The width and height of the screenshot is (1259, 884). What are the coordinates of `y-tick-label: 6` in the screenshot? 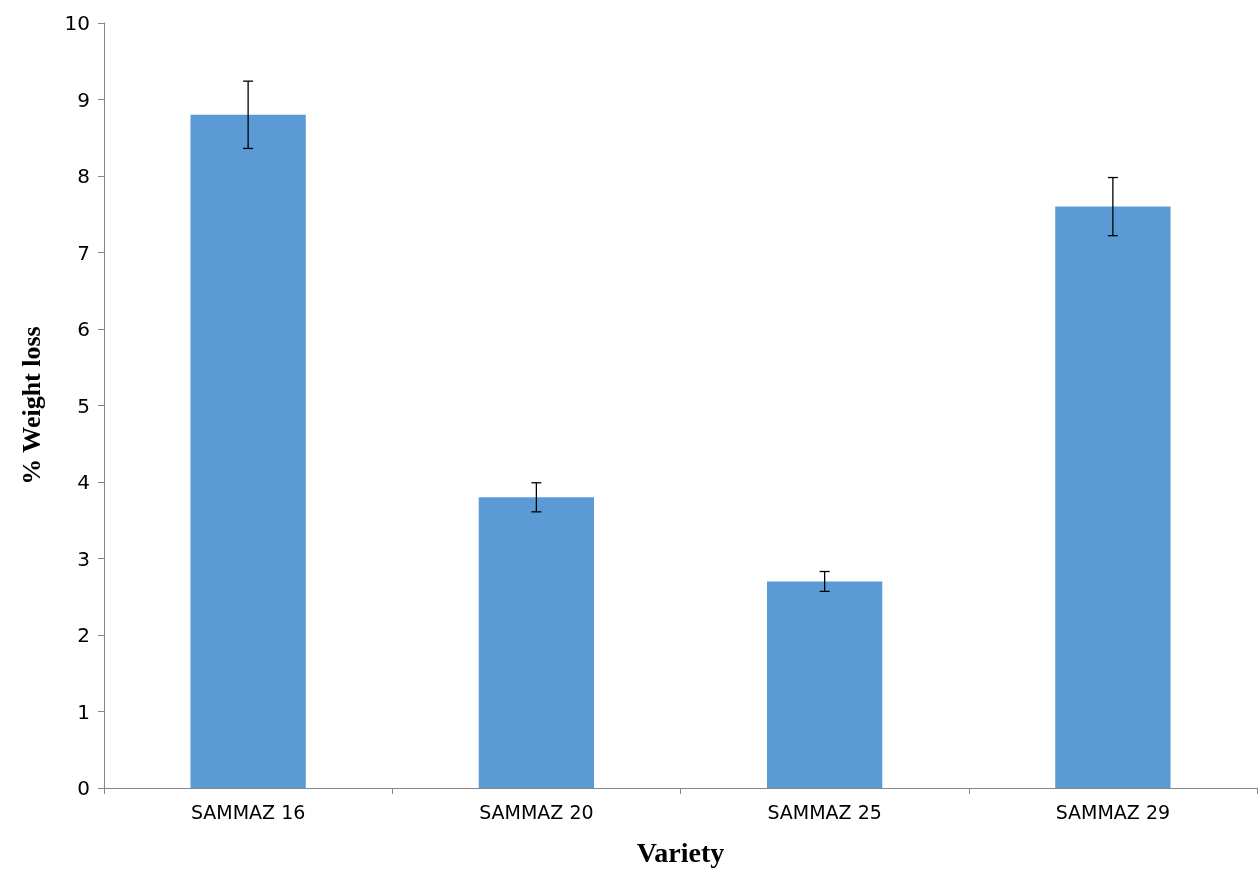 It's located at (83, 329).